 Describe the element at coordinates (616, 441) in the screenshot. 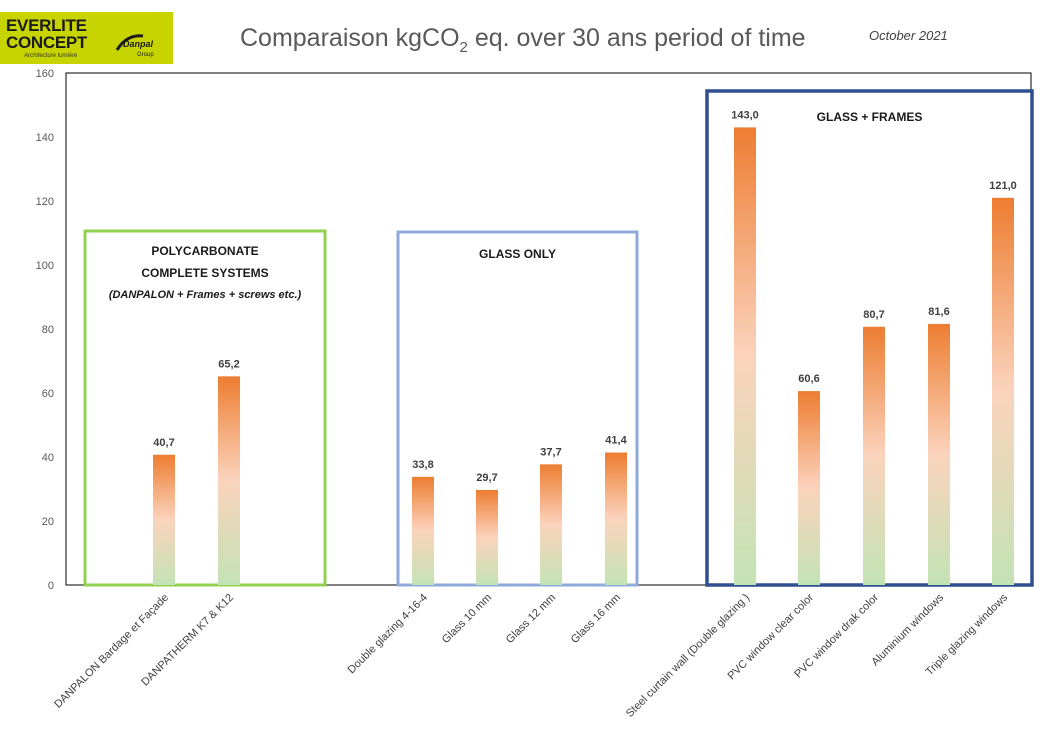

I see `bar-value-label: 41,4` at that location.